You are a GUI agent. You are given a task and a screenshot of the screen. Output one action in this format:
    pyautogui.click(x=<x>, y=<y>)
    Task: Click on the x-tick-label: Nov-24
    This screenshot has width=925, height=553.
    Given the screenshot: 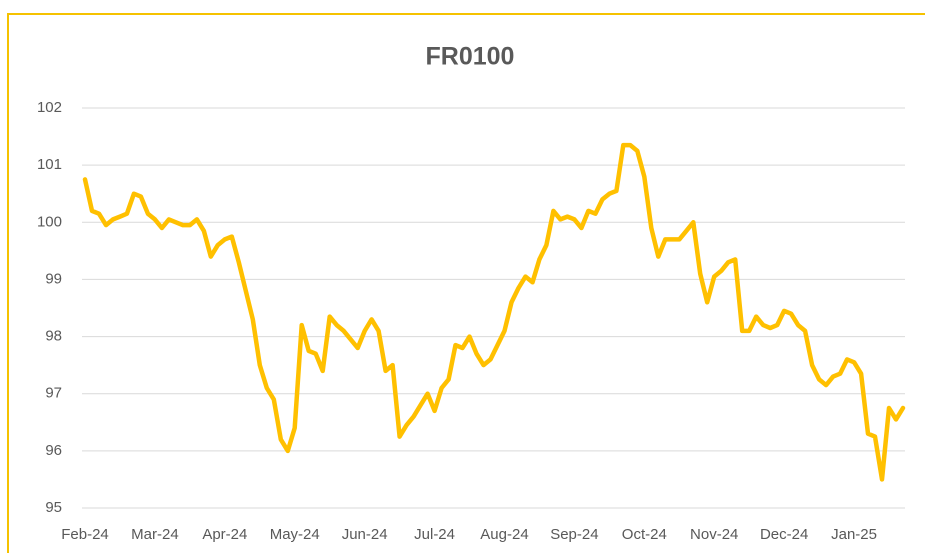 What is the action you would take?
    pyautogui.click(x=714, y=534)
    